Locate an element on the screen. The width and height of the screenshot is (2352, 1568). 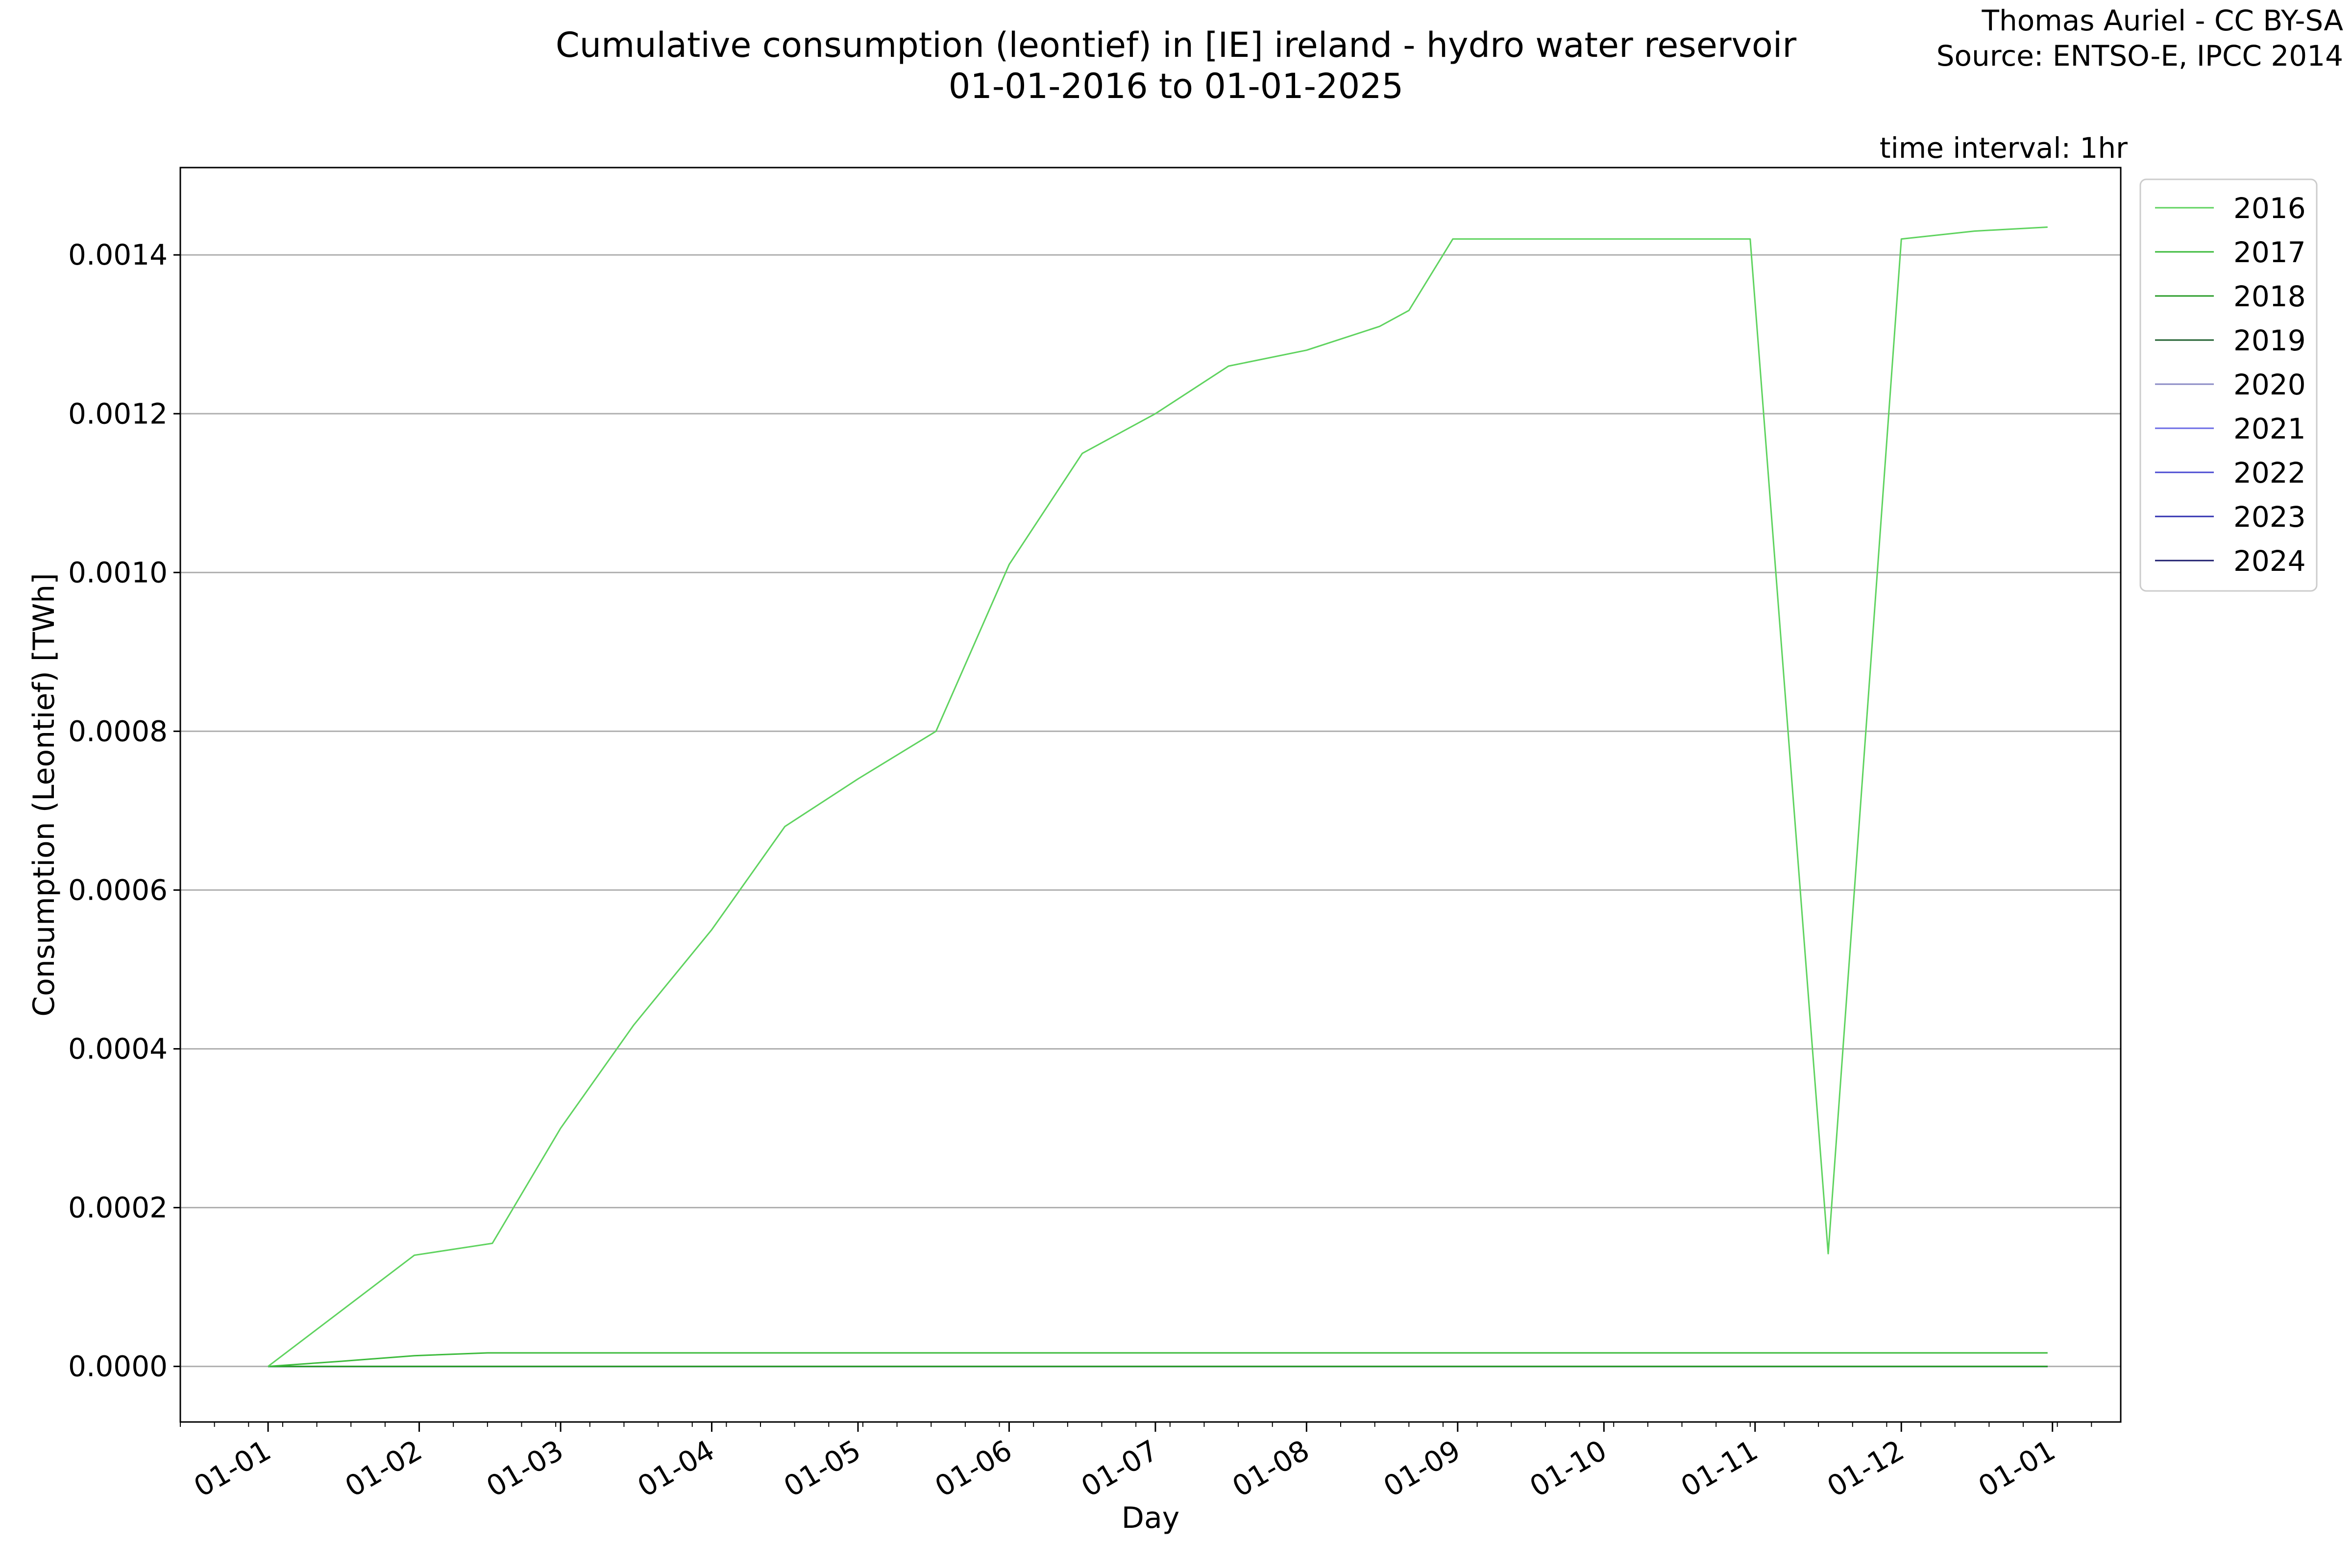
x-tick-label: 01-06 is located at coordinates (973, 1468).